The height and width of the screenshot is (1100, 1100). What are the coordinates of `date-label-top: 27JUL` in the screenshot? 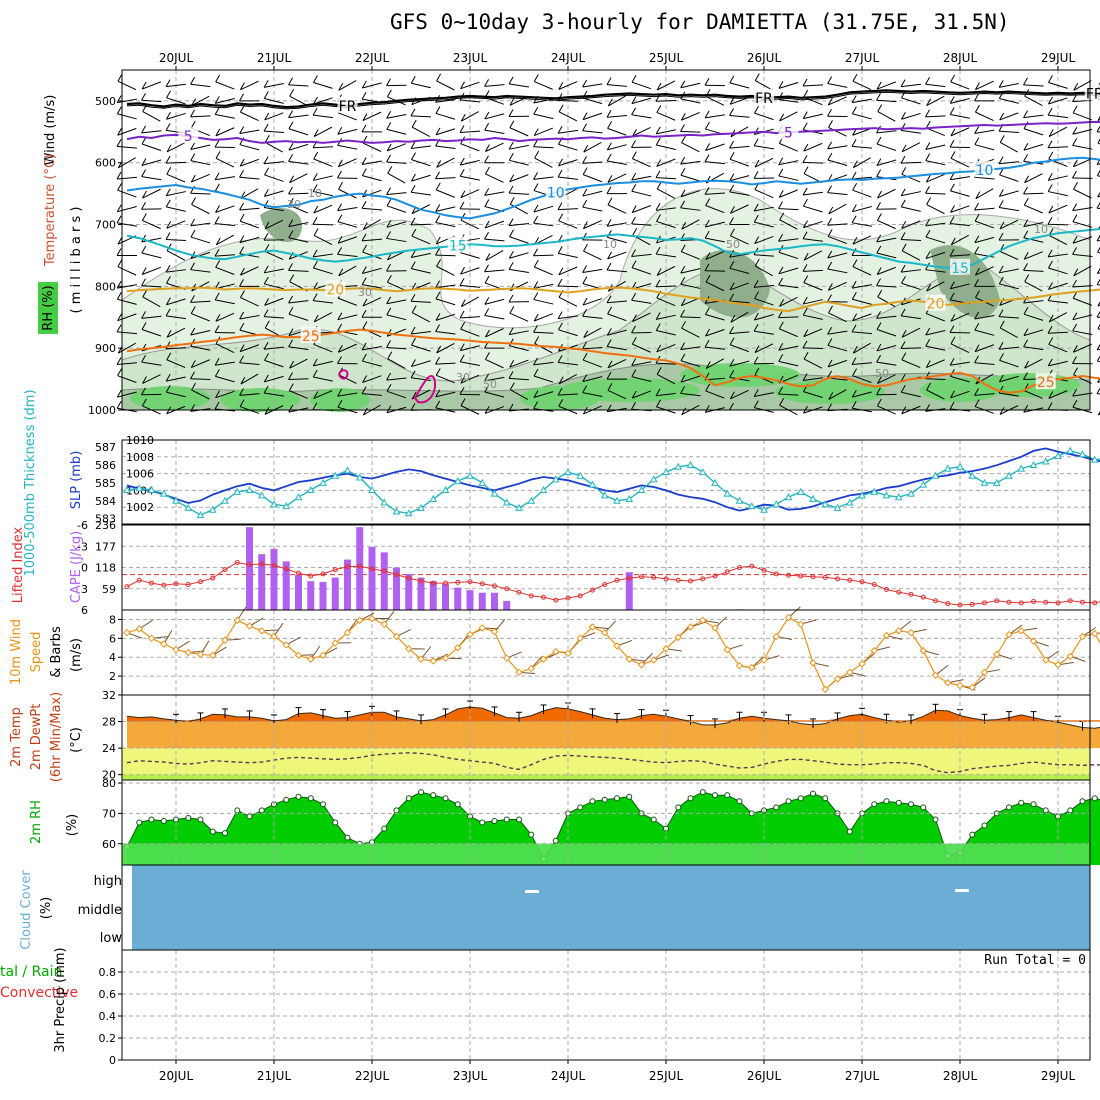 It's located at (862, 58).